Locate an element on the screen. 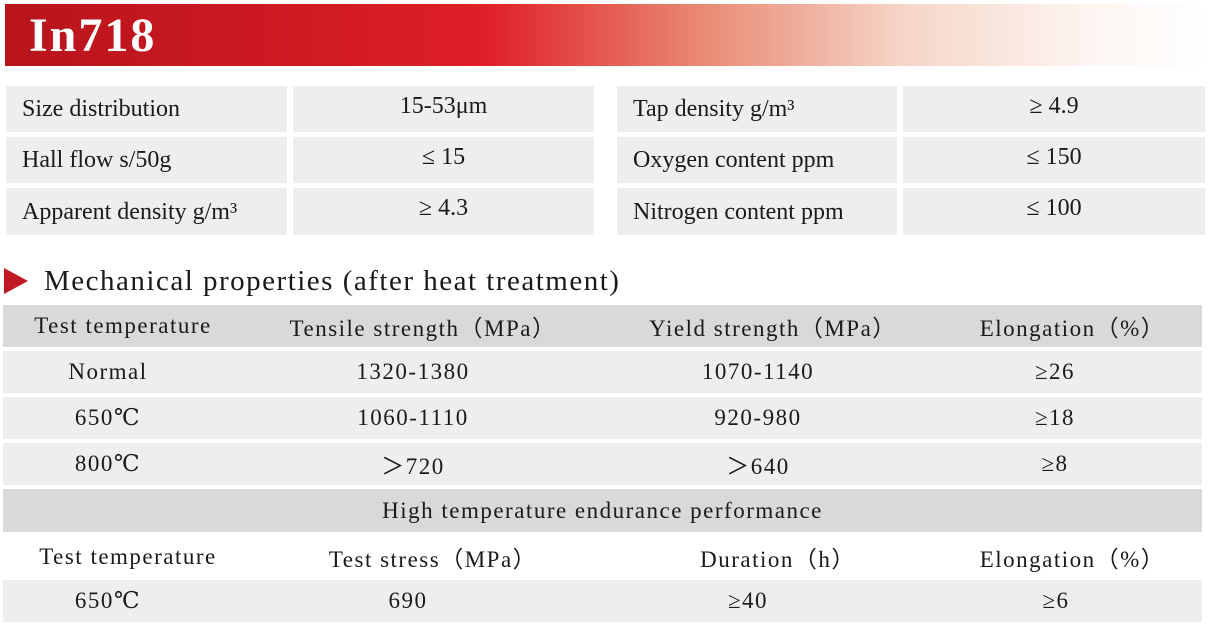  table-row: 650℃ 1060-1110 920-980 ≥18 is located at coordinates (602, 418).